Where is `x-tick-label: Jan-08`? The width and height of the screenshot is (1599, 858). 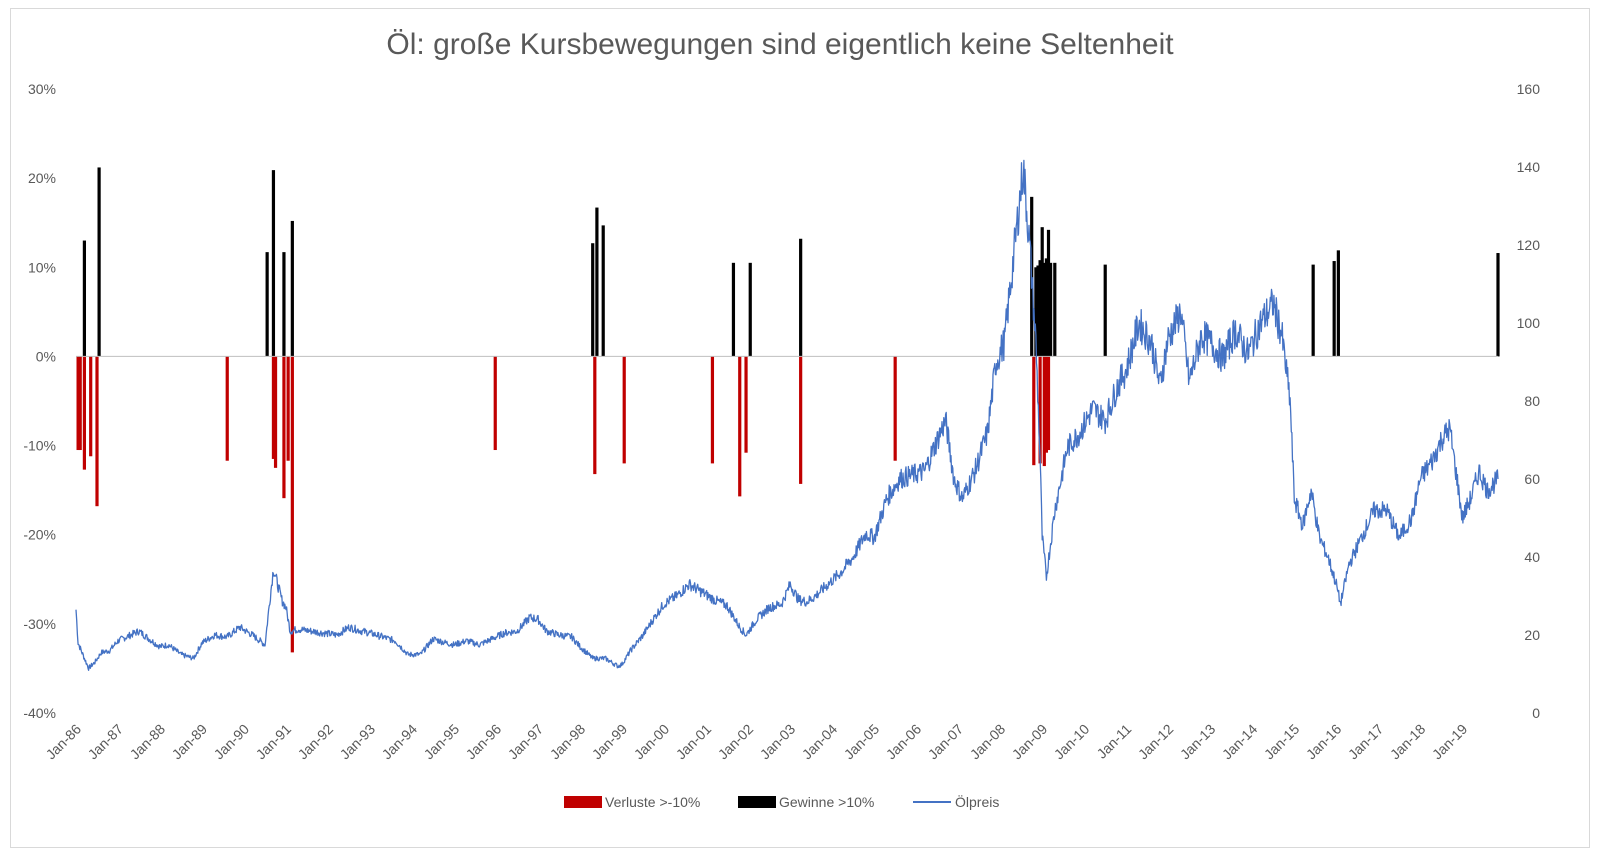 x-tick-label: Jan-08 is located at coordinates (988, 742).